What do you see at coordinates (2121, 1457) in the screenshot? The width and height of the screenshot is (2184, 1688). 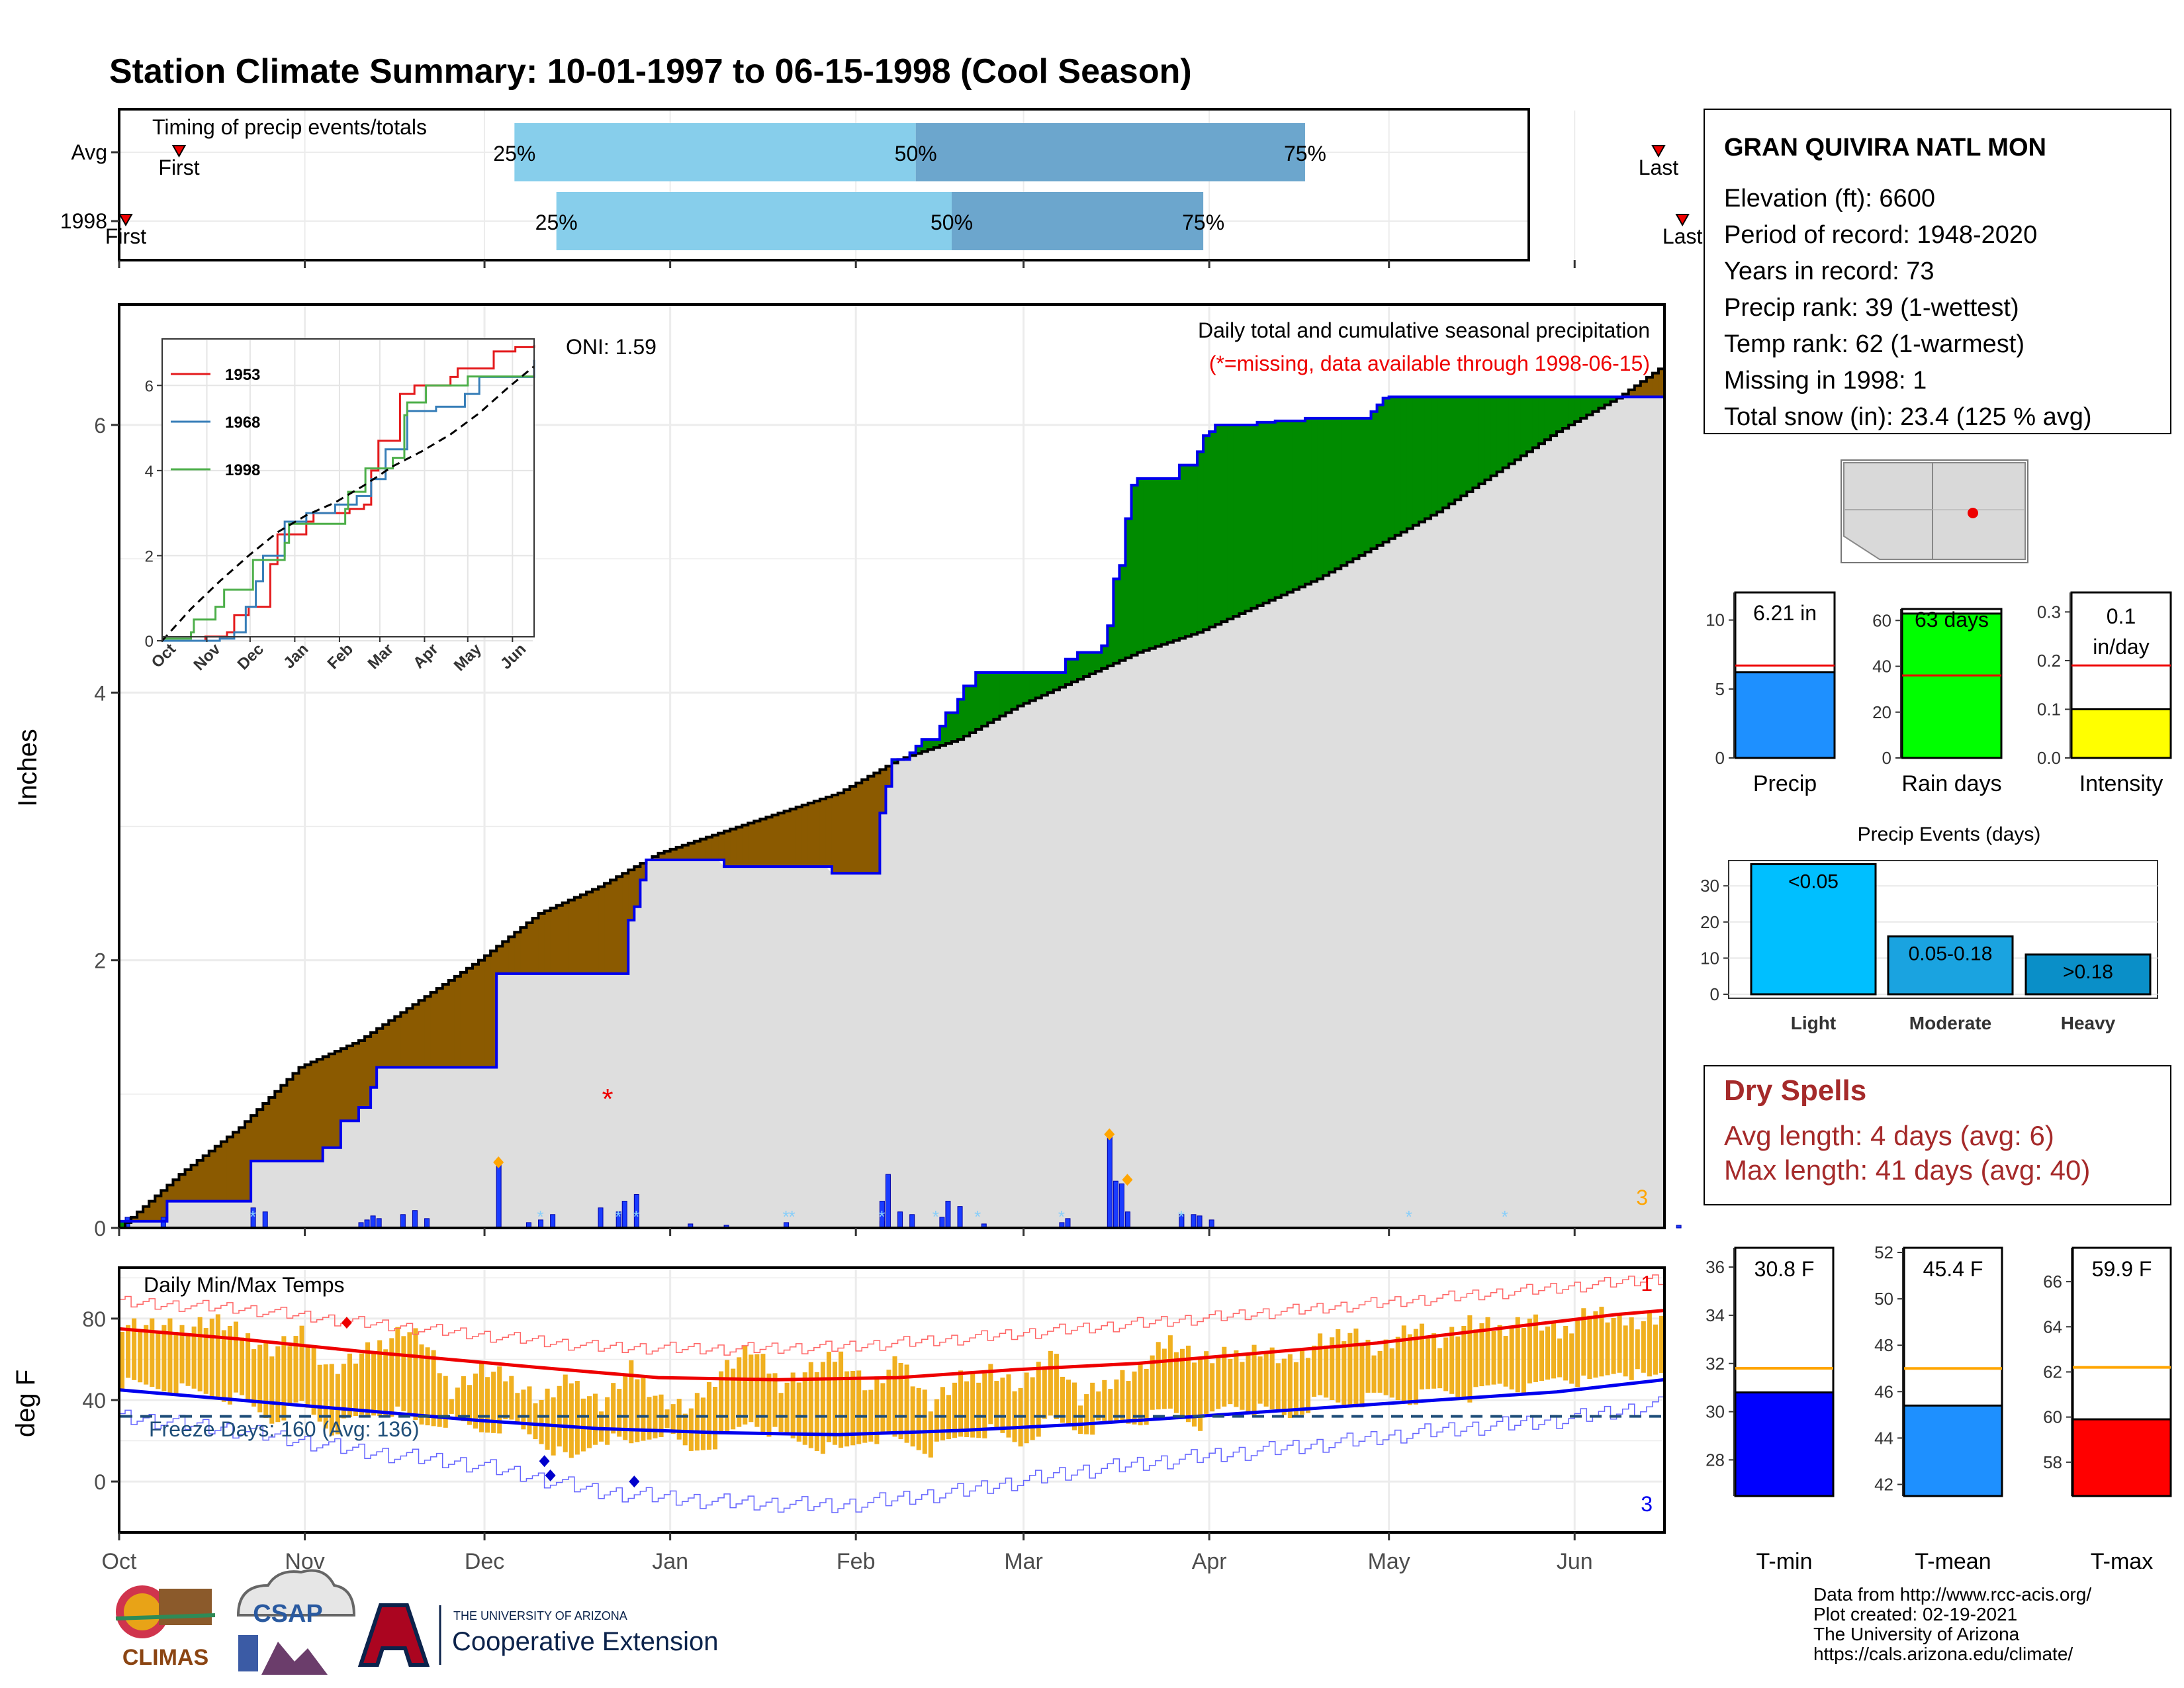 I see `temp-bar` at bounding box center [2121, 1457].